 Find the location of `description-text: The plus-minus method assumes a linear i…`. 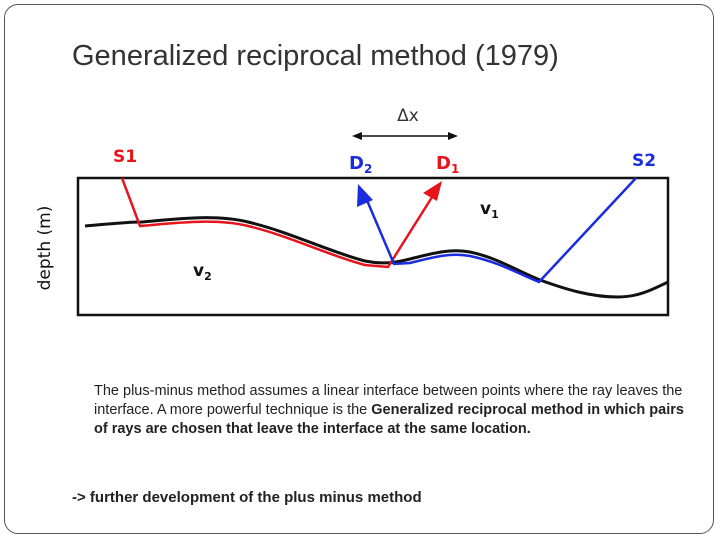

description-text: The plus-minus method assumes a linear i… is located at coordinates (388, 400).